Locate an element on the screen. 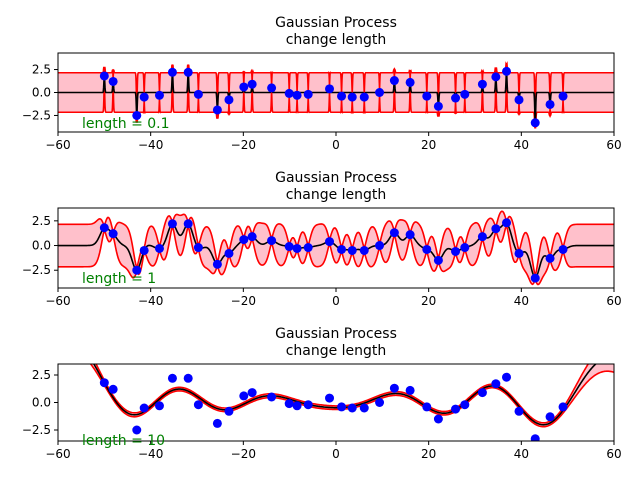 Image resolution: width=640 pixels, height=480 pixels. subplot-2-title-line2: change length is located at coordinates (336, 195).